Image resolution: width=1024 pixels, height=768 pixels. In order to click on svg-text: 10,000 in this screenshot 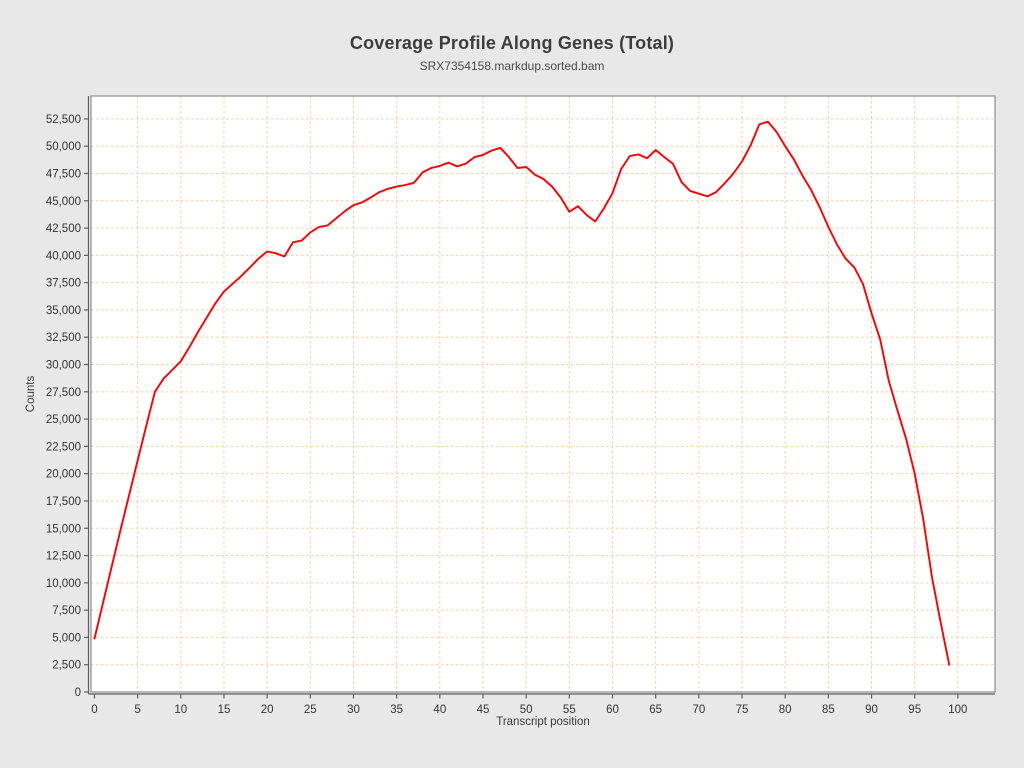, I will do `click(63, 584)`.